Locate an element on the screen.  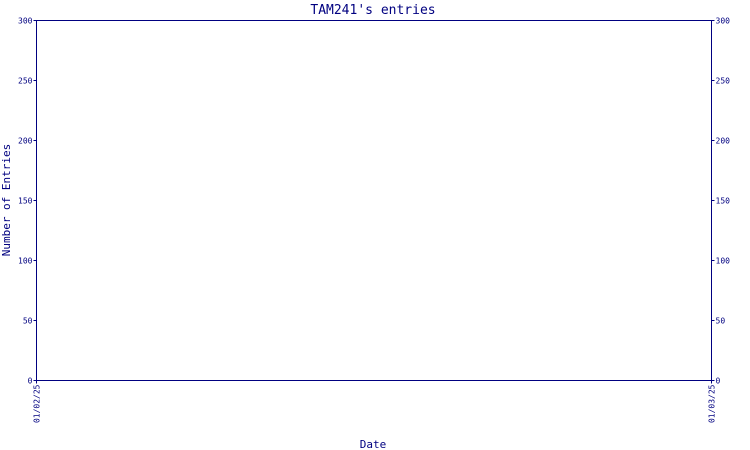
y-tick-label-left: 200 is located at coordinates (25, 141).